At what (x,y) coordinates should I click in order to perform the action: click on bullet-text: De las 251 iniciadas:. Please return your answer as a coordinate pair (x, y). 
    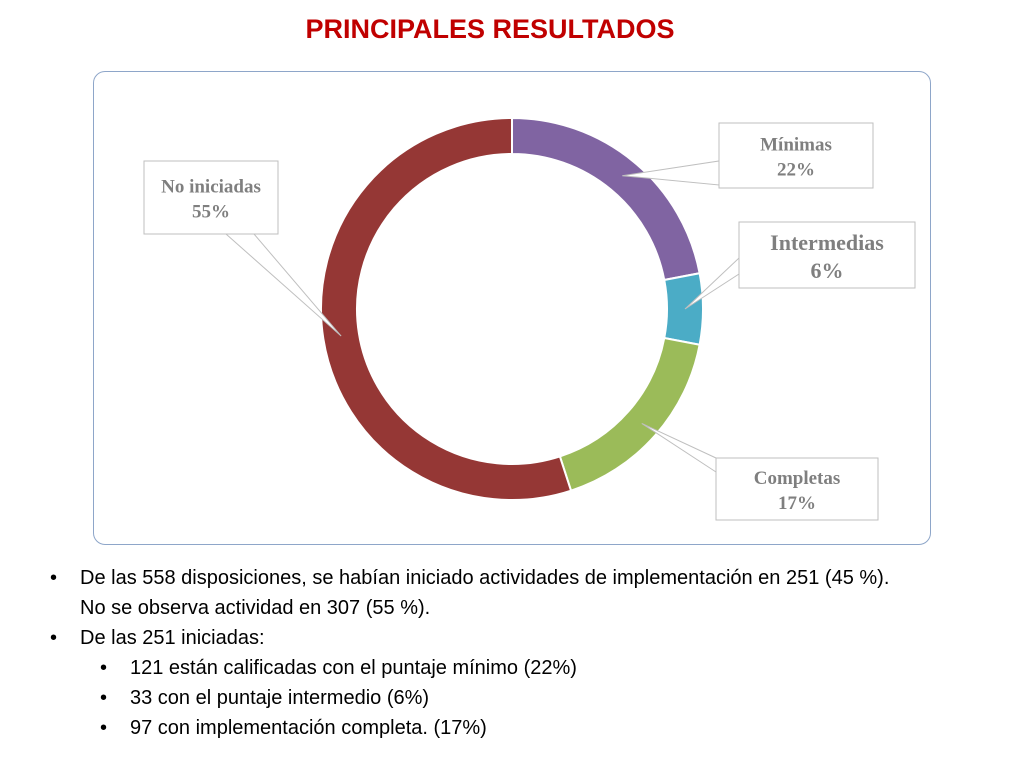
    Looking at the image, I should click on (172, 638).